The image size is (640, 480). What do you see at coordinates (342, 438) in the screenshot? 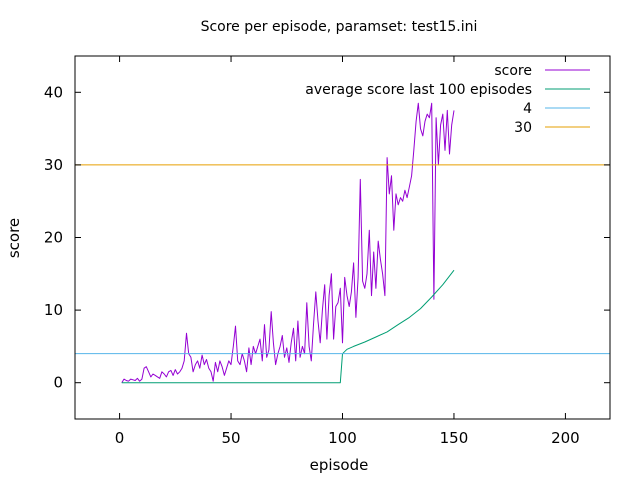
I see `x-tick-label: 100` at bounding box center [342, 438].